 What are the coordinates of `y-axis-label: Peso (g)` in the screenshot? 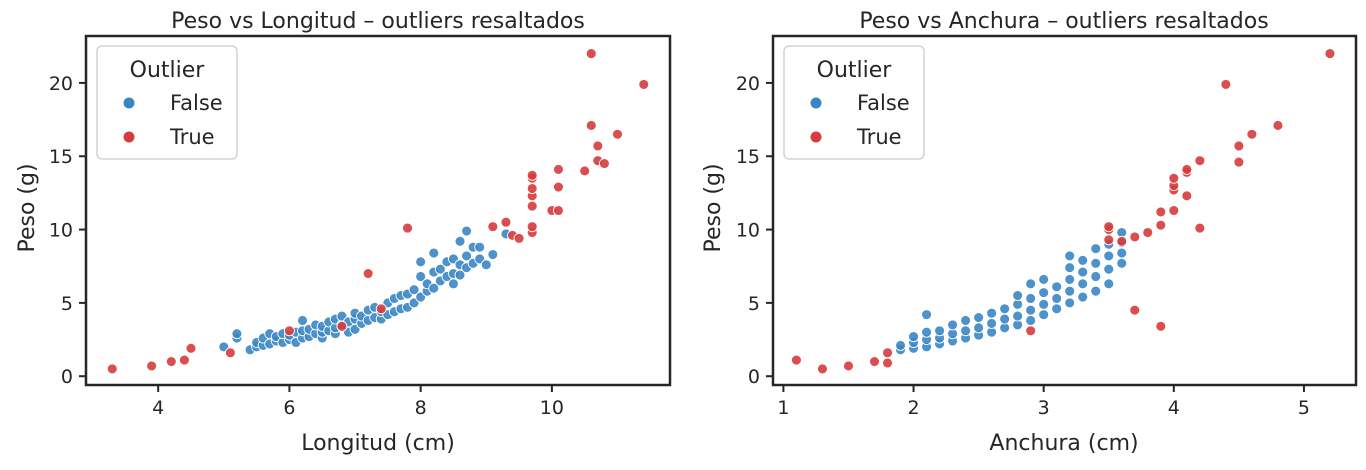 It's located at (27, 207).